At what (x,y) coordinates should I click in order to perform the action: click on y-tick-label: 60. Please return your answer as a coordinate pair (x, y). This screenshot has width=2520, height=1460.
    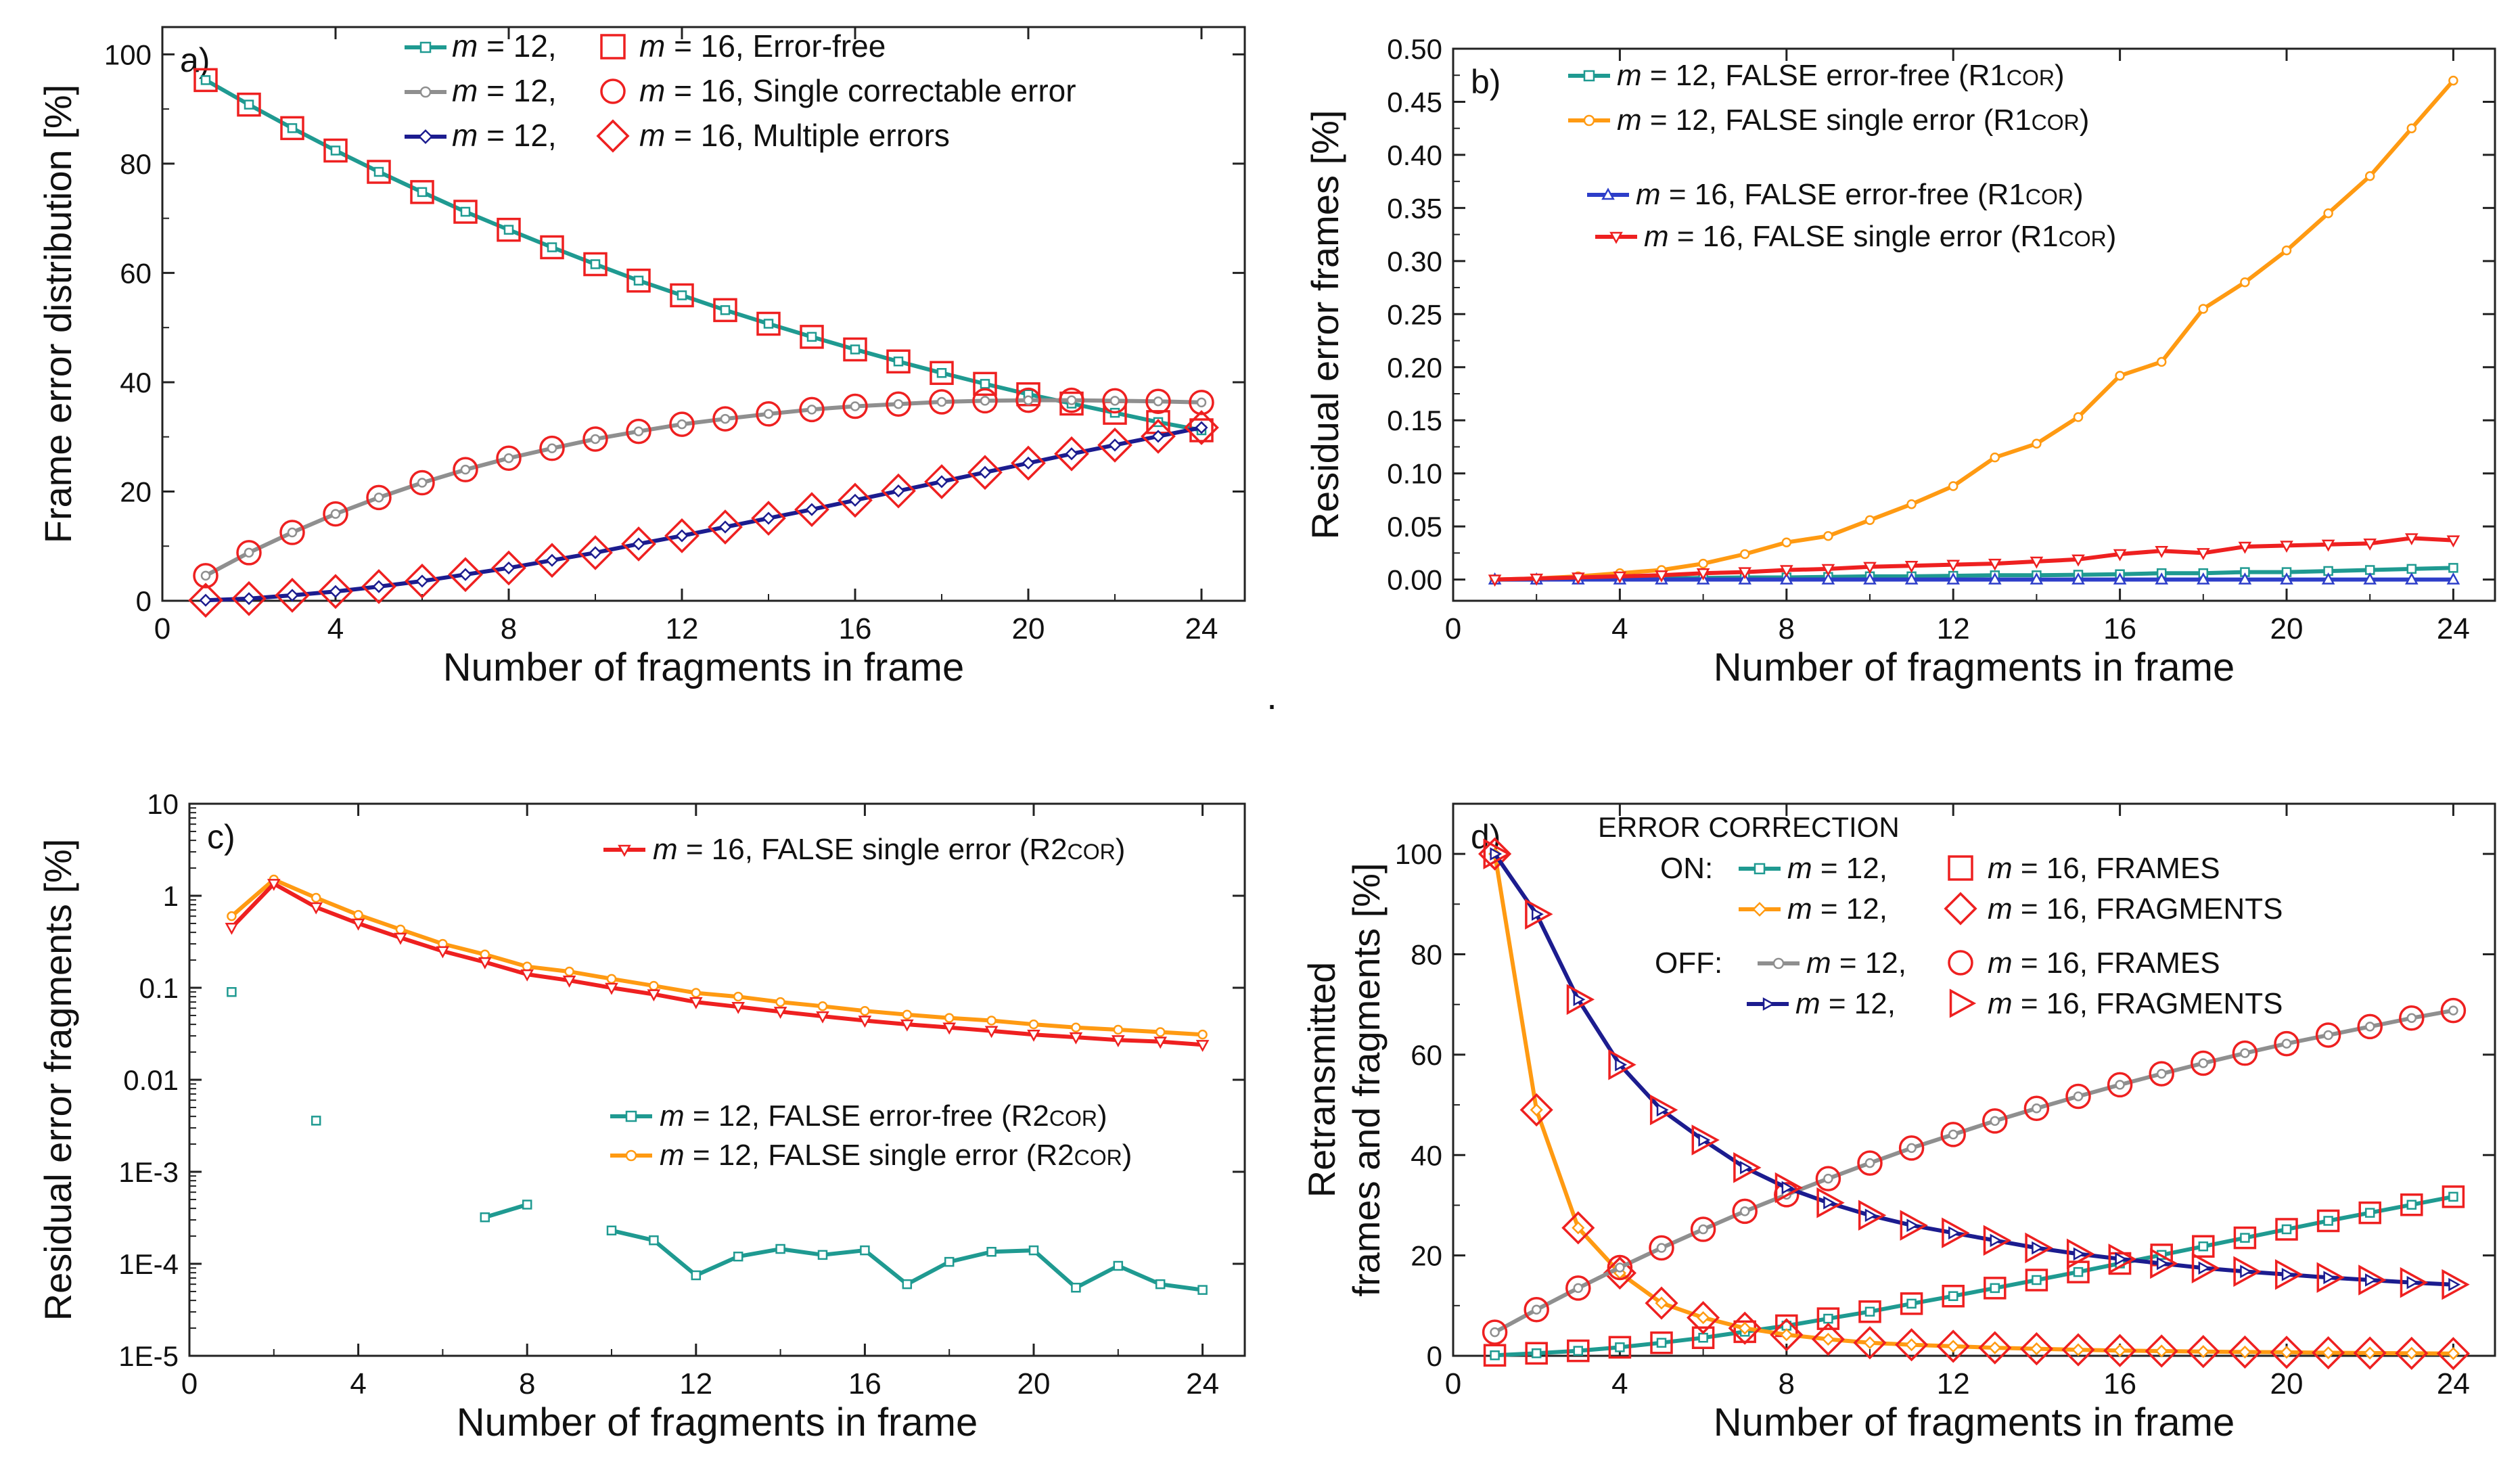
    Looking at the image, I should click on (1427, 1055).